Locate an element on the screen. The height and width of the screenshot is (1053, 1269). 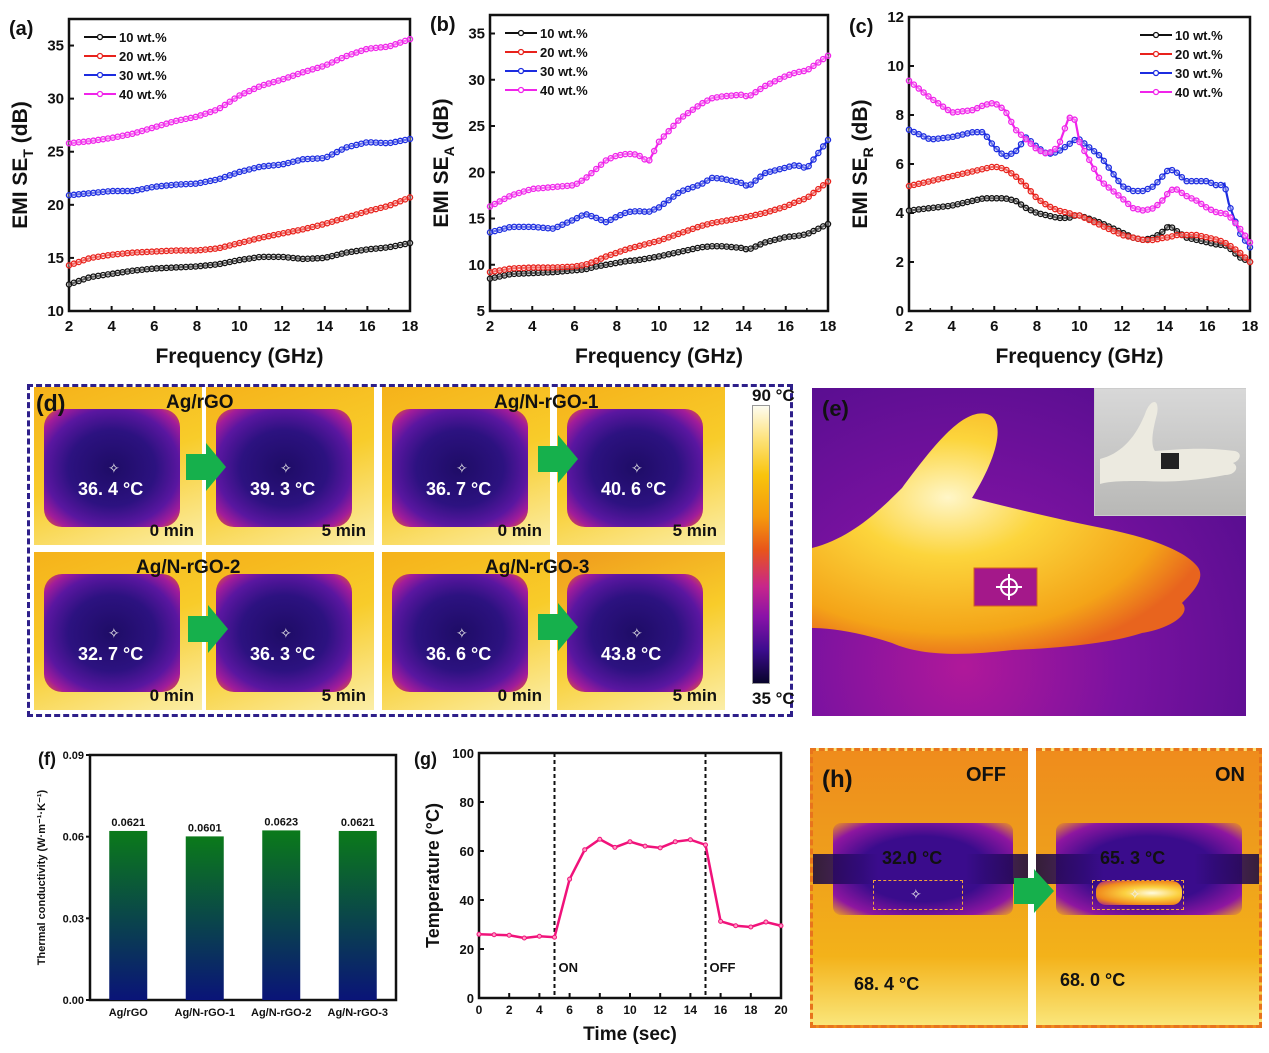
x-axis-label: Frequency (GHz) is located at coordinates (659, 356).